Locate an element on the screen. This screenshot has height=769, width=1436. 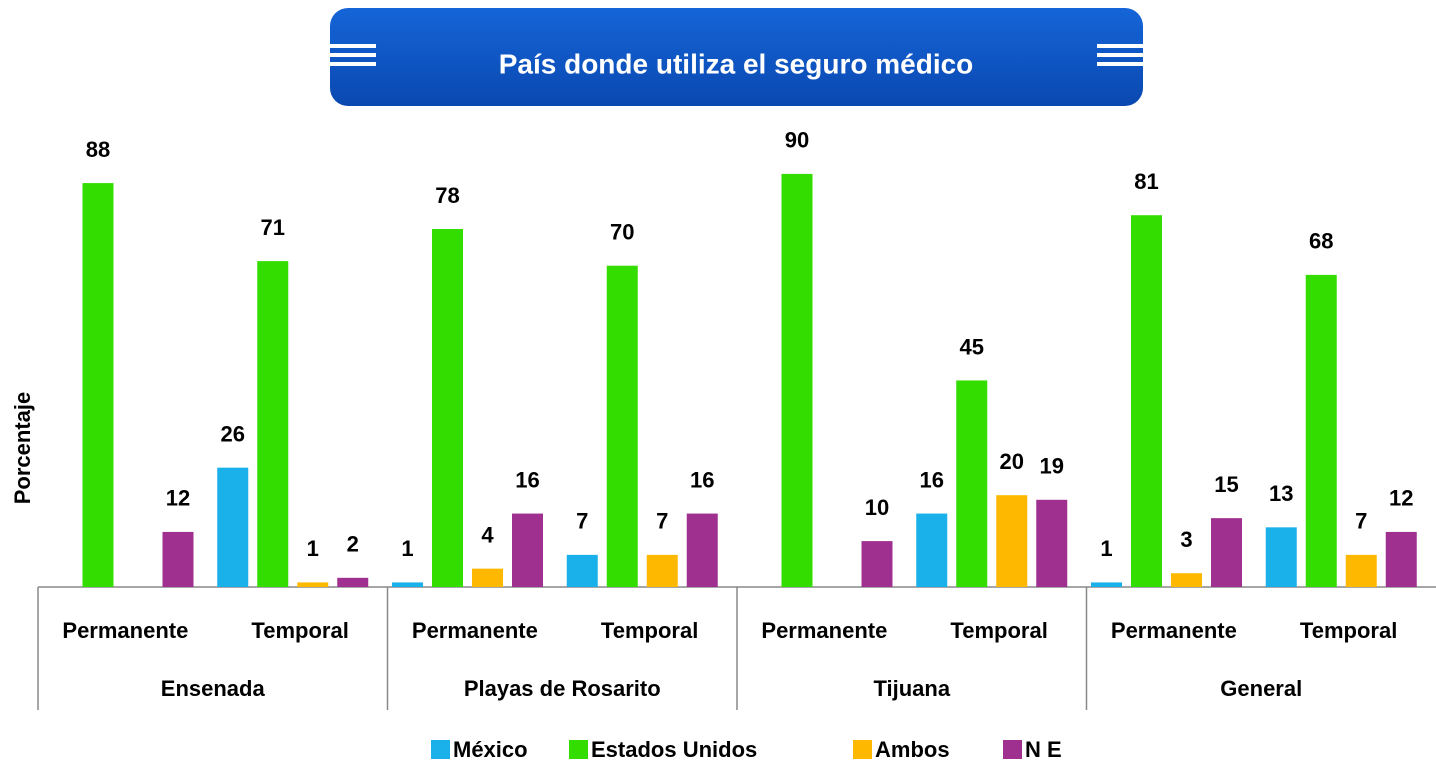
chart-title: País donde utiliza el seguro médico is located at coordinates (736, 63).